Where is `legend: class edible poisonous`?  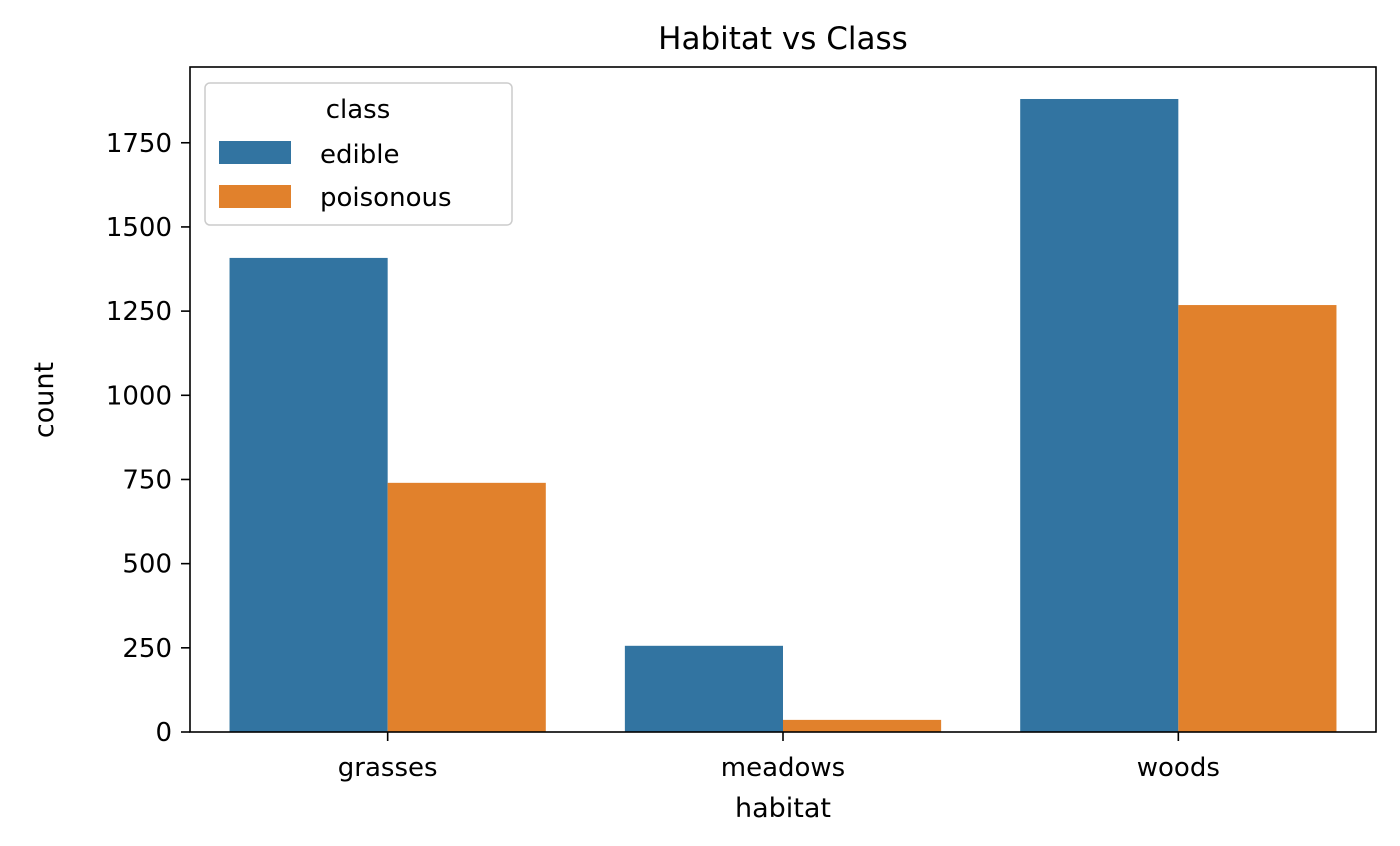 legend: class edible poisonous is located at coordinates (358, 154).